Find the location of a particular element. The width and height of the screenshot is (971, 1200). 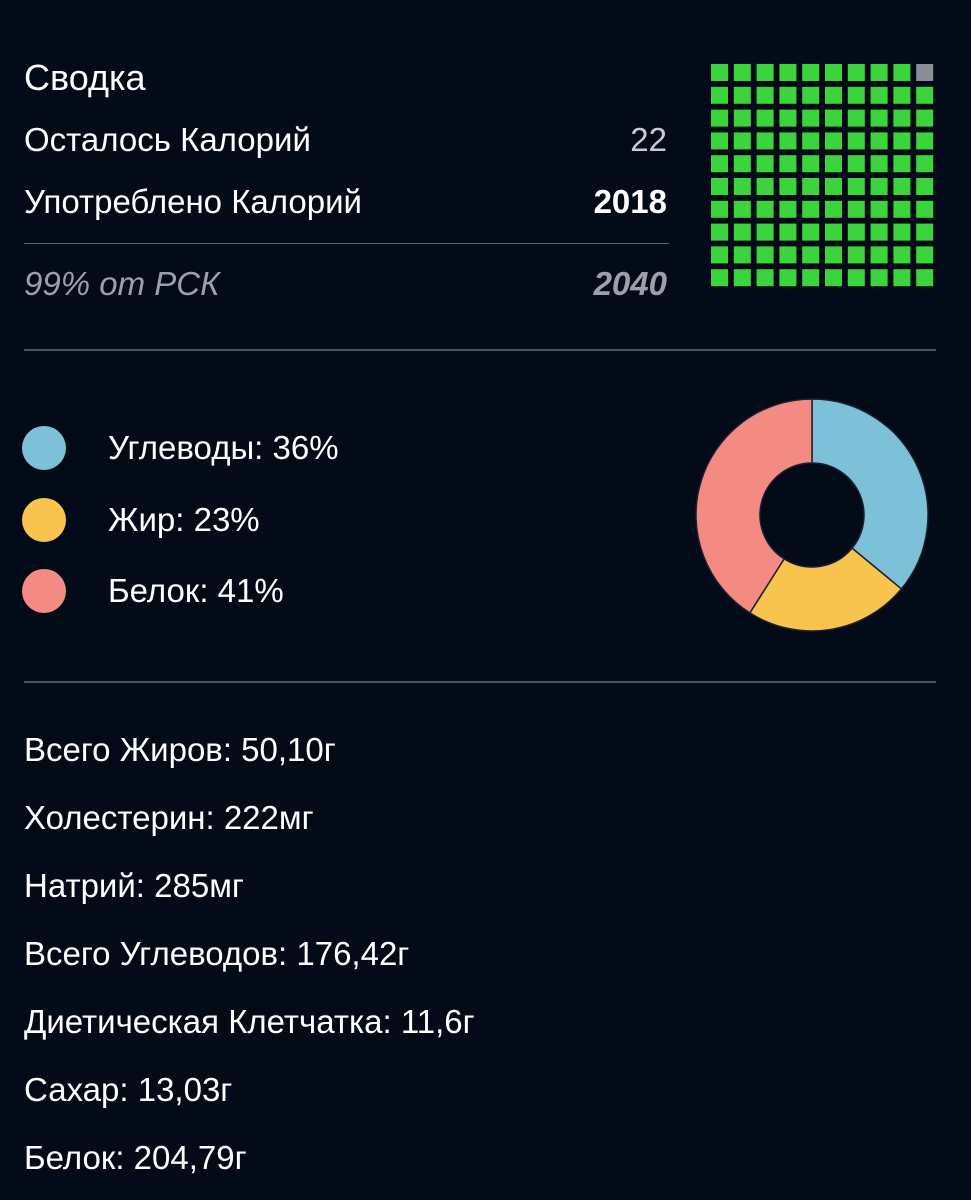

nutrient-item: Натрий: 285мг is located at coordinates (134, 885).